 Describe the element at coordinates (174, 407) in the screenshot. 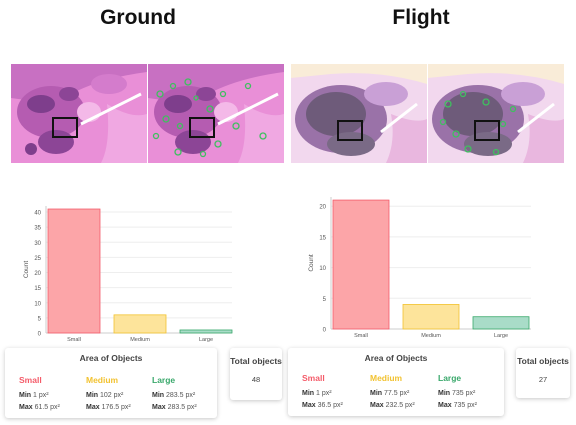

I see `large-max: Max 283.5 px²` at that location.